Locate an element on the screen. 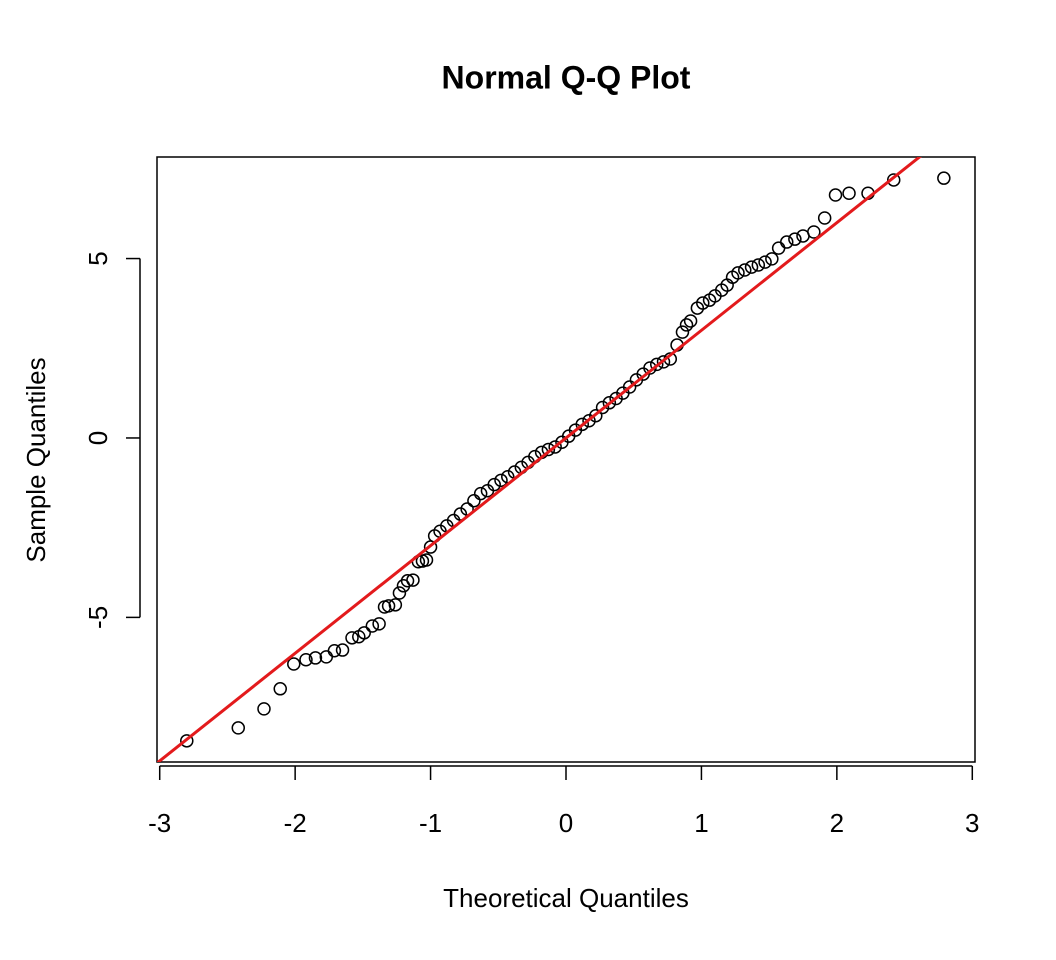  x-tick-label: -1 is located at coordinates (430, 823).